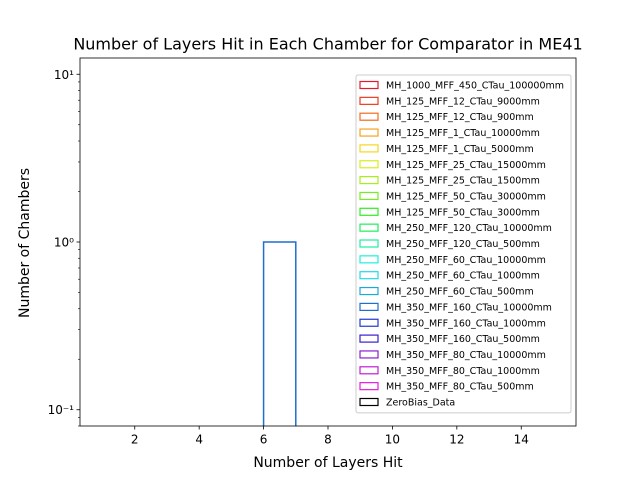 This screenshot has width=640, height=480. I want to click on y-tick-label: 10¹, so click(64, 75).